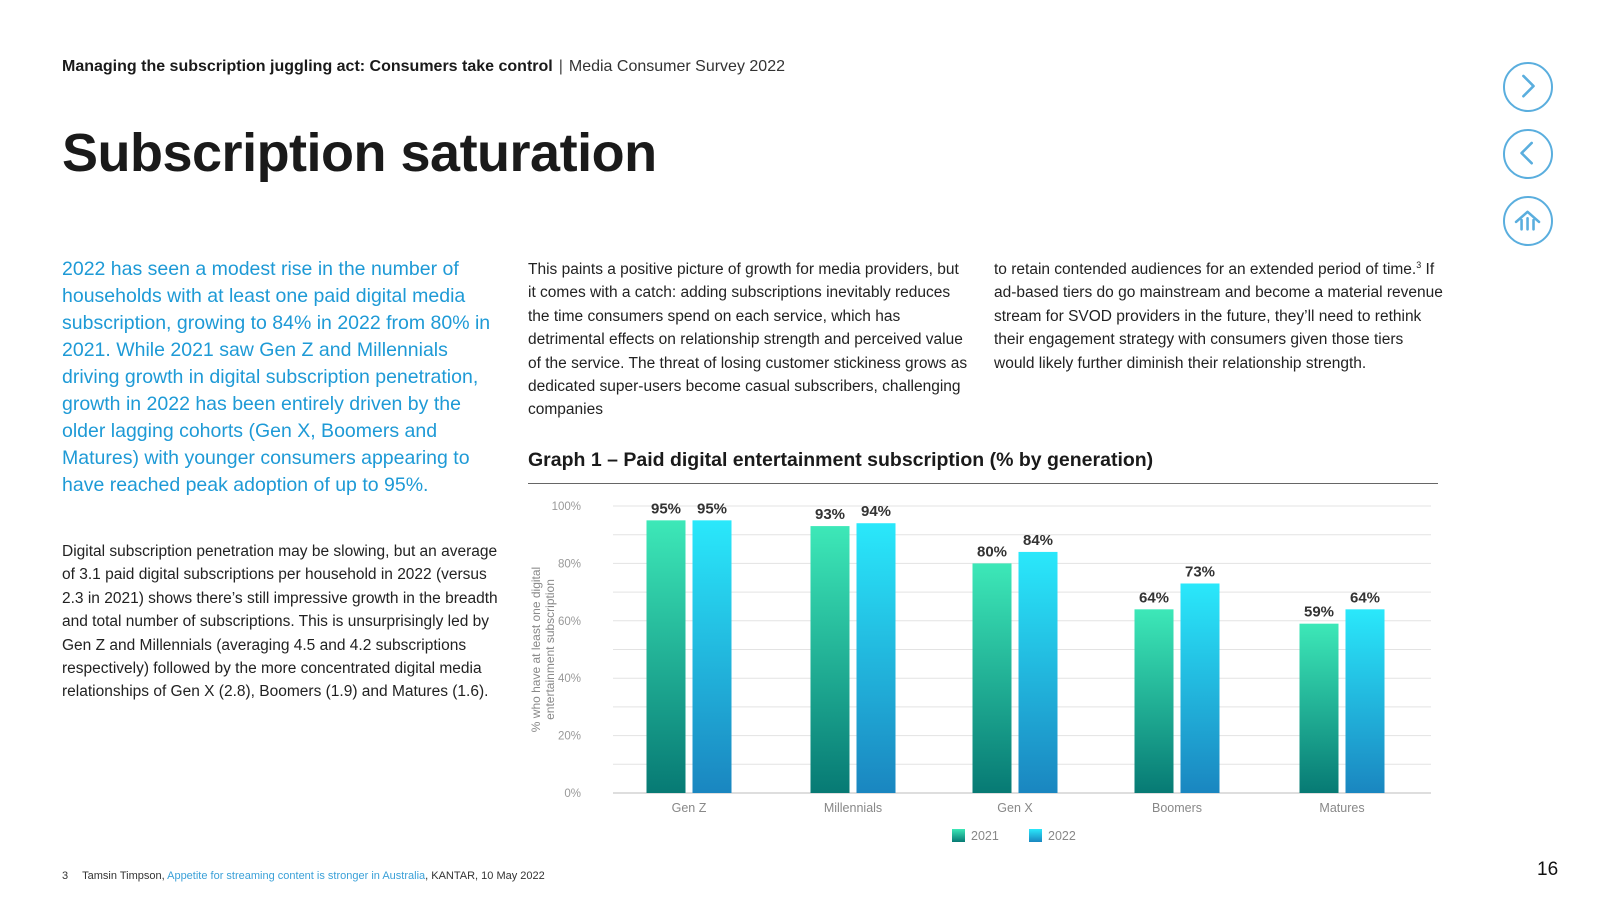 This screenshot has height=900, width=1600. What do you see at coordinates (569, 622) in the screenshot?
I see `y-tick-label: 60%` at bounding box center [569, 622].